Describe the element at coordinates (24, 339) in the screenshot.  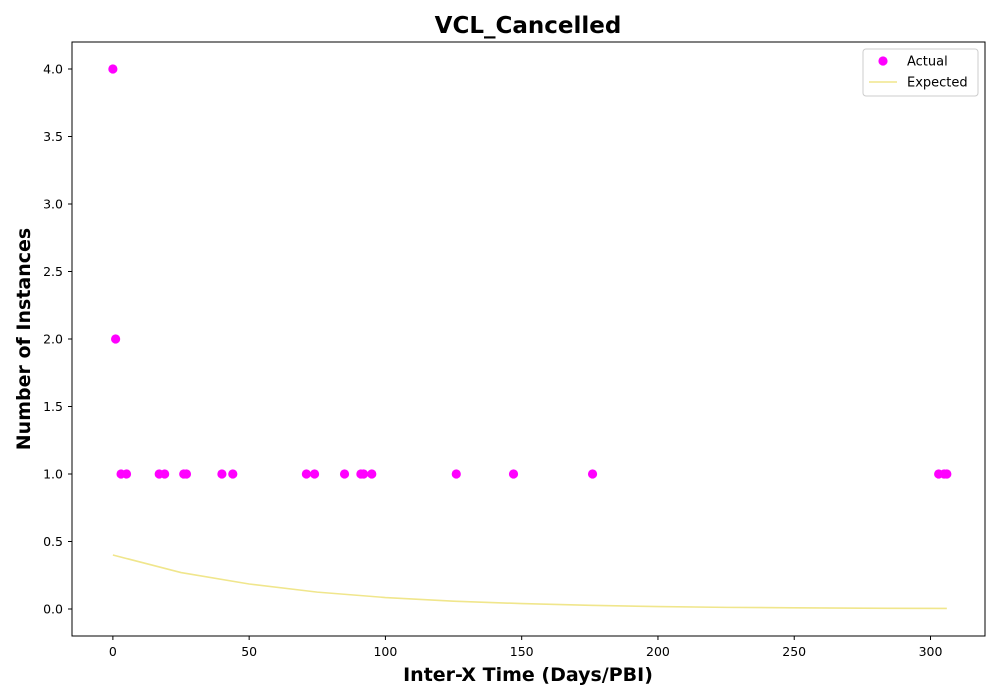
I see `y-axis-label: Number of Instances` at that location.